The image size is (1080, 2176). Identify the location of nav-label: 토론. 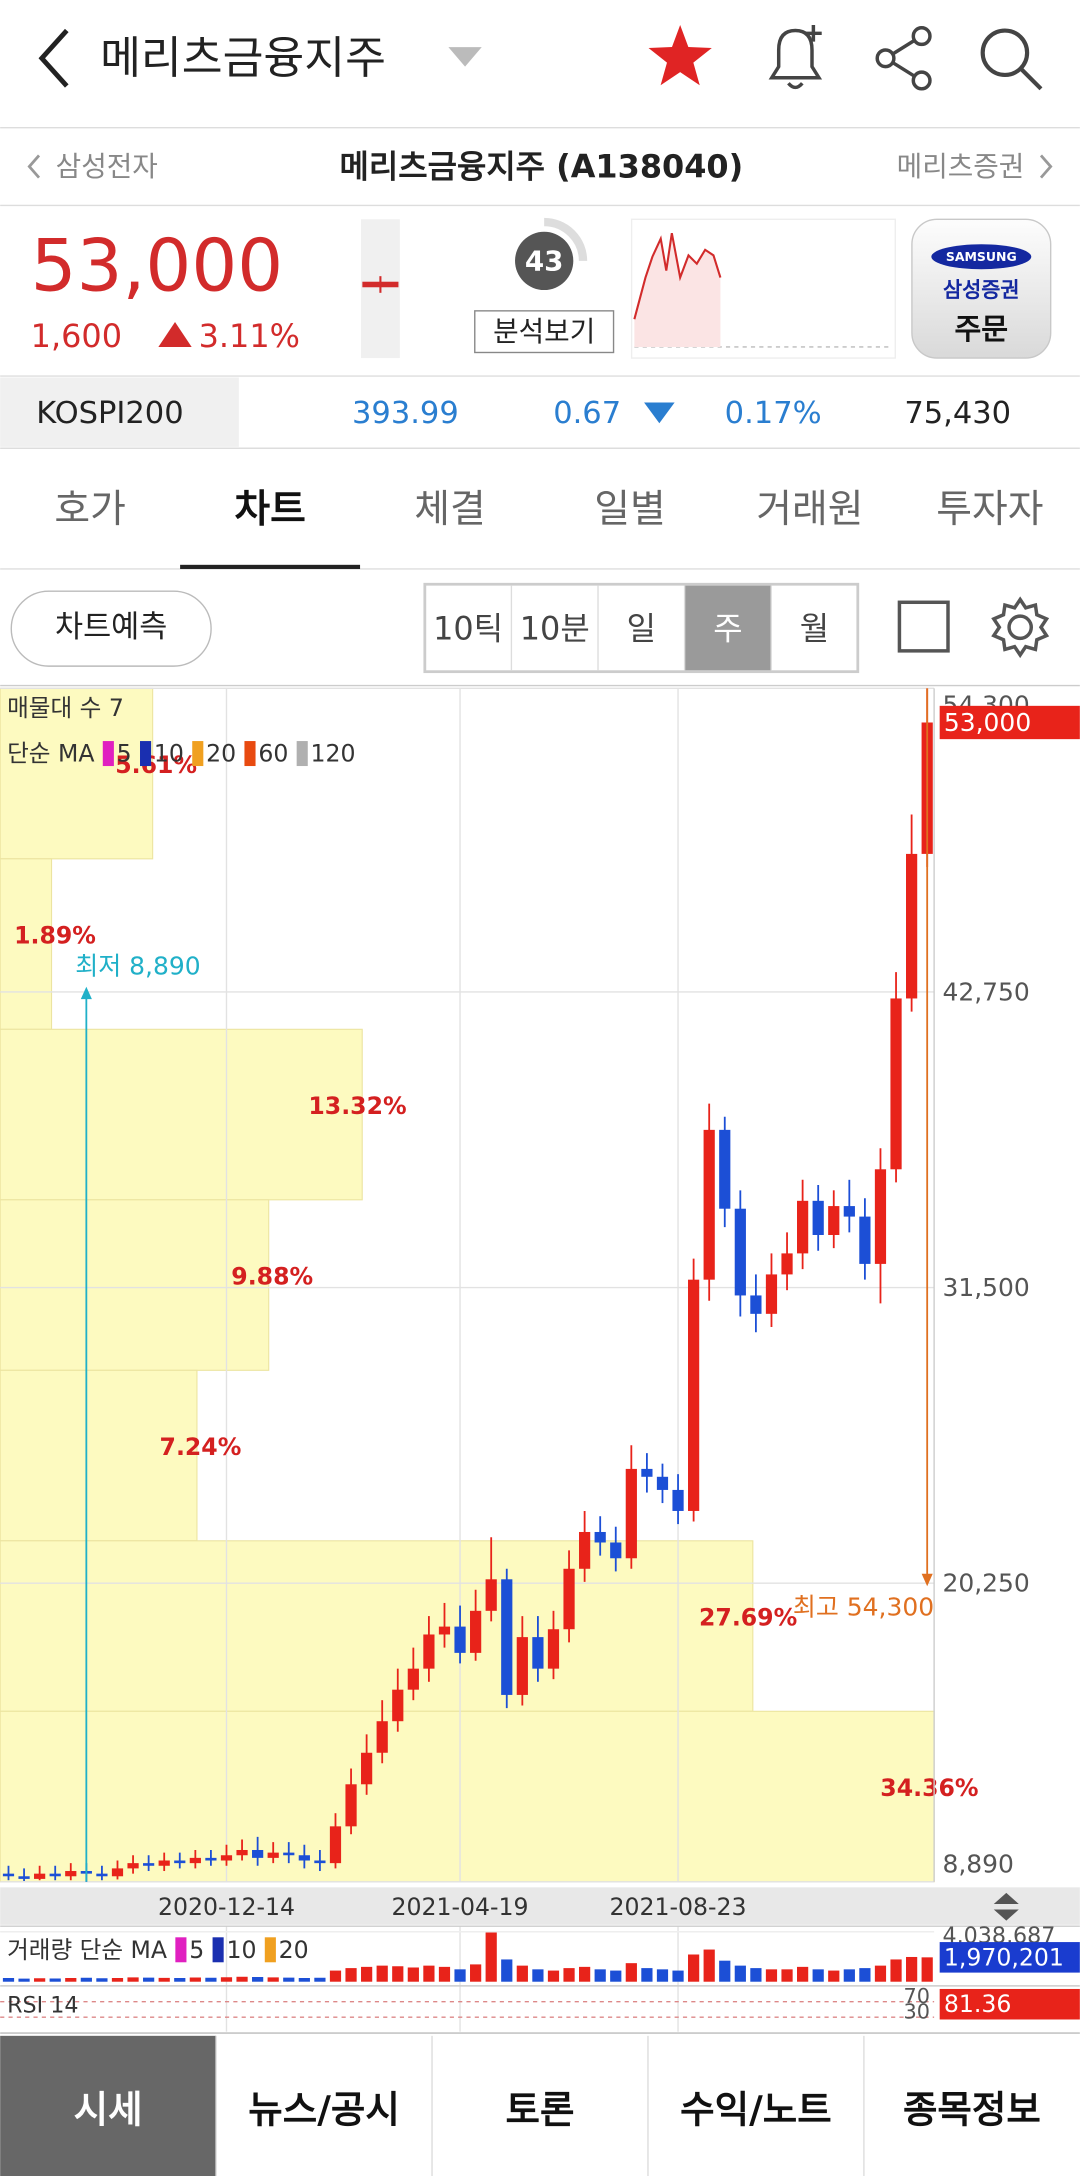
(540, 2109).